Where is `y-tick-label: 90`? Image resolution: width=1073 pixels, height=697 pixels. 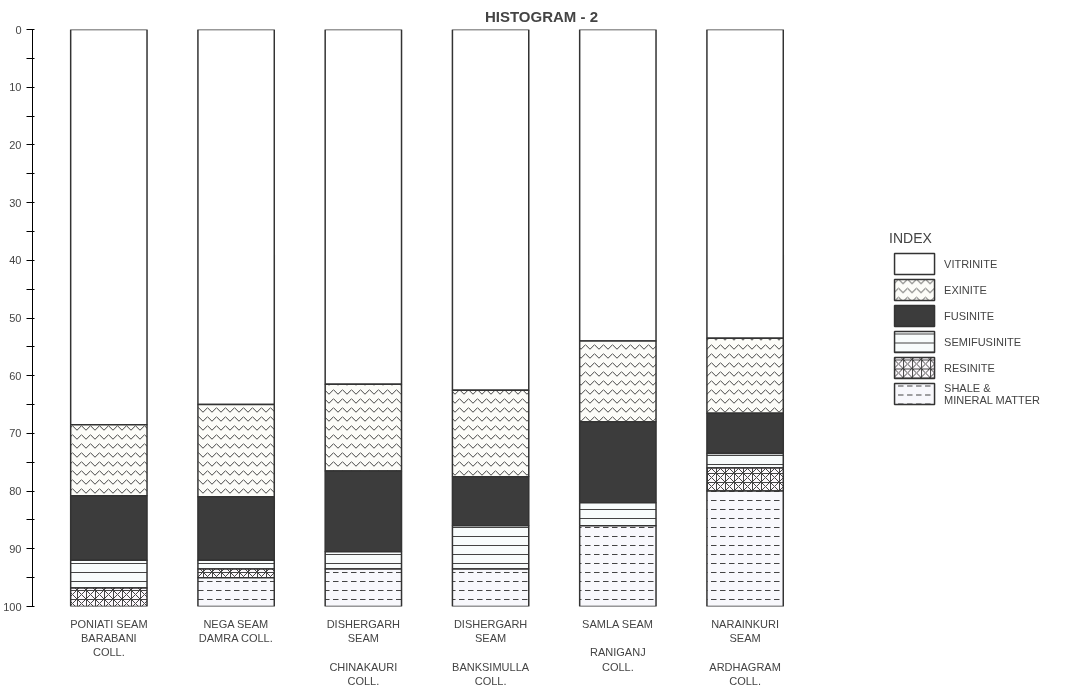
y-tick-label: 90 is located at coordinates (15, 548).